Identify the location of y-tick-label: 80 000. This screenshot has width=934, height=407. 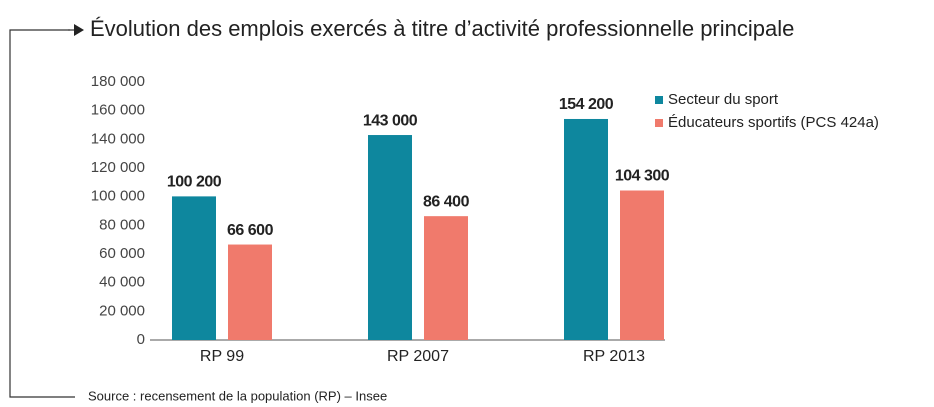
(122, 224).